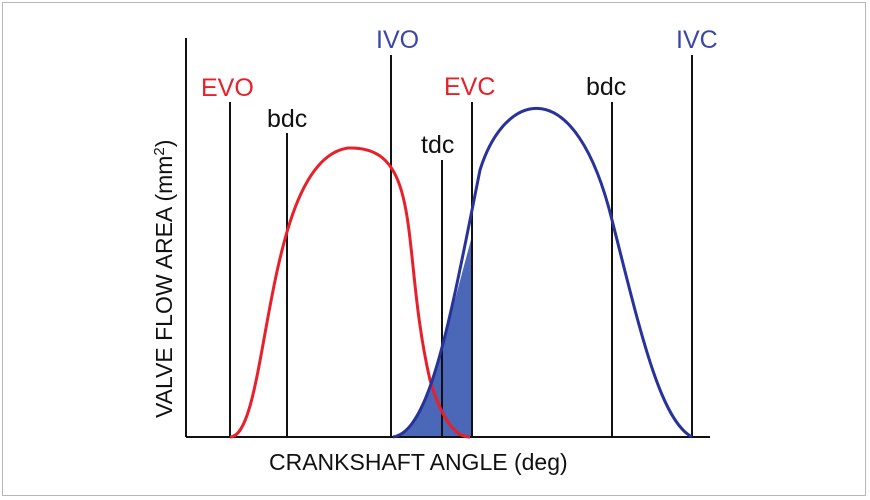 The image size is (870, 500). I want to click on evo-label: EVO, so click(227, 88).